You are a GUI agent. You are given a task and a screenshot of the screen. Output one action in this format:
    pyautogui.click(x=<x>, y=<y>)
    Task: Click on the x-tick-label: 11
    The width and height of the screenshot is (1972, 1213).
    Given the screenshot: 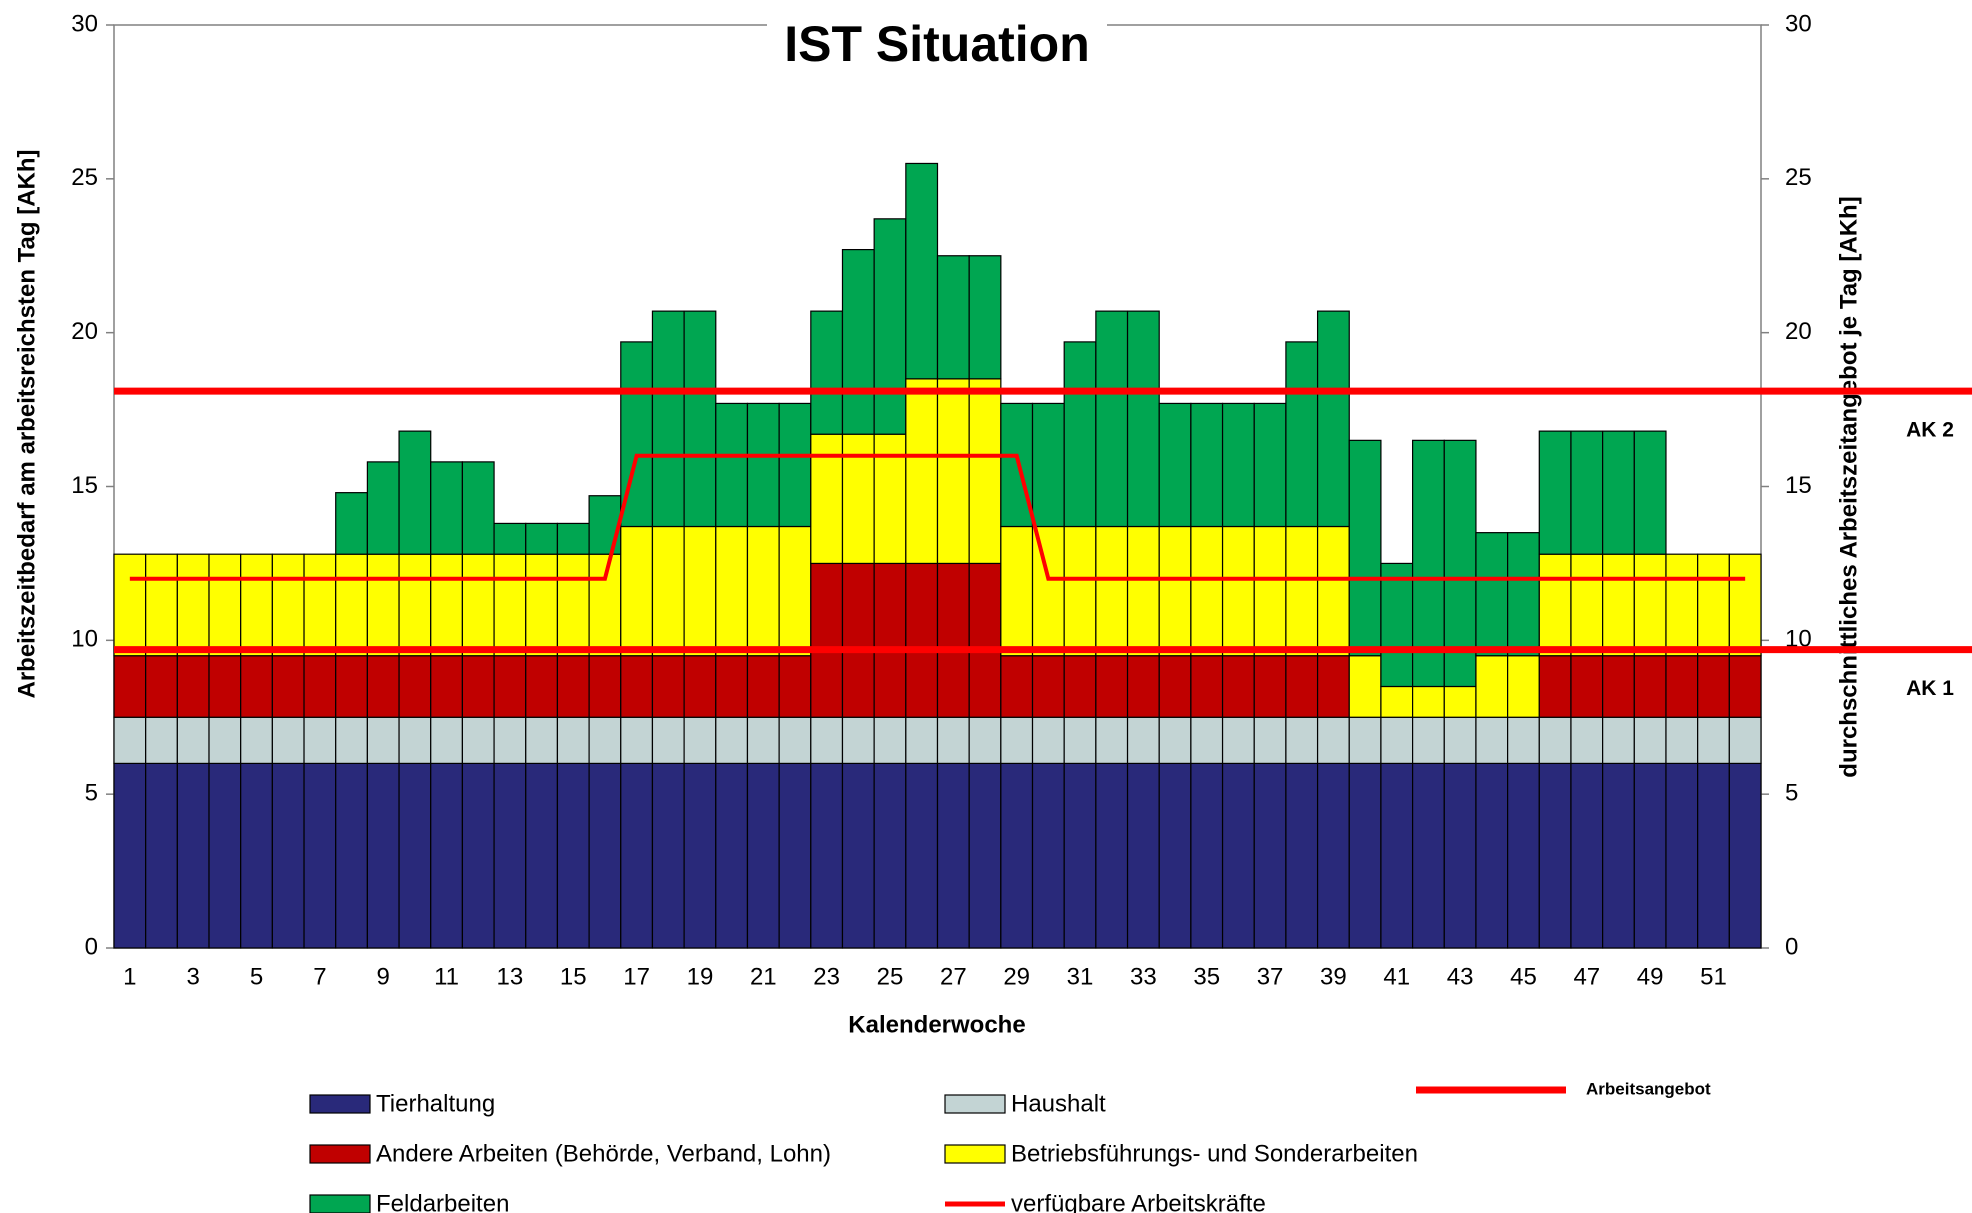 What is the action you would take?
    pyautogui.click(x=446, y=976)
    